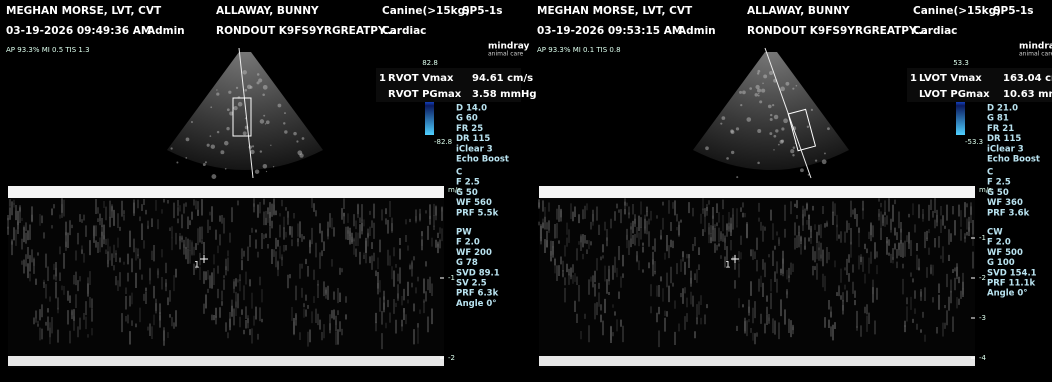  What do you see at coordinates (1027, 78) in the screenshot?
I see `measure-value: 163.04 cm/s` at bounding box center [1027, 78].